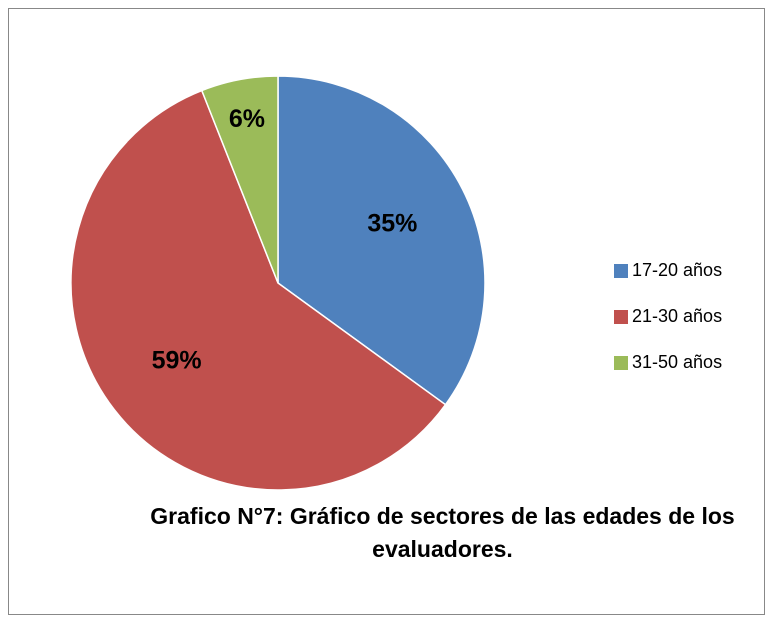 The height and width of the screenshot is (621, 770). I want to click on legend-label: 17-20 años, so click(677, 270).